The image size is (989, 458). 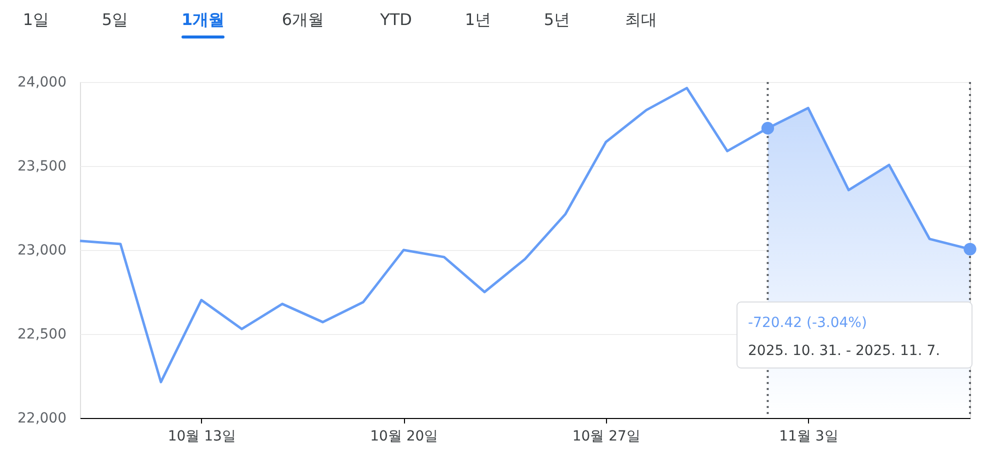 I want to click on x-tick-label: 10월 13일, so click(x=202, y=436).